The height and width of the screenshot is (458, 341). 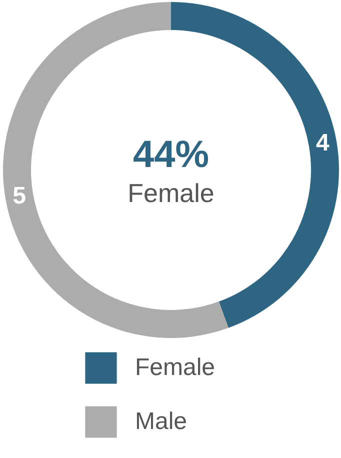 I want to click on legend-label: Male, so click(x=161, y=421).